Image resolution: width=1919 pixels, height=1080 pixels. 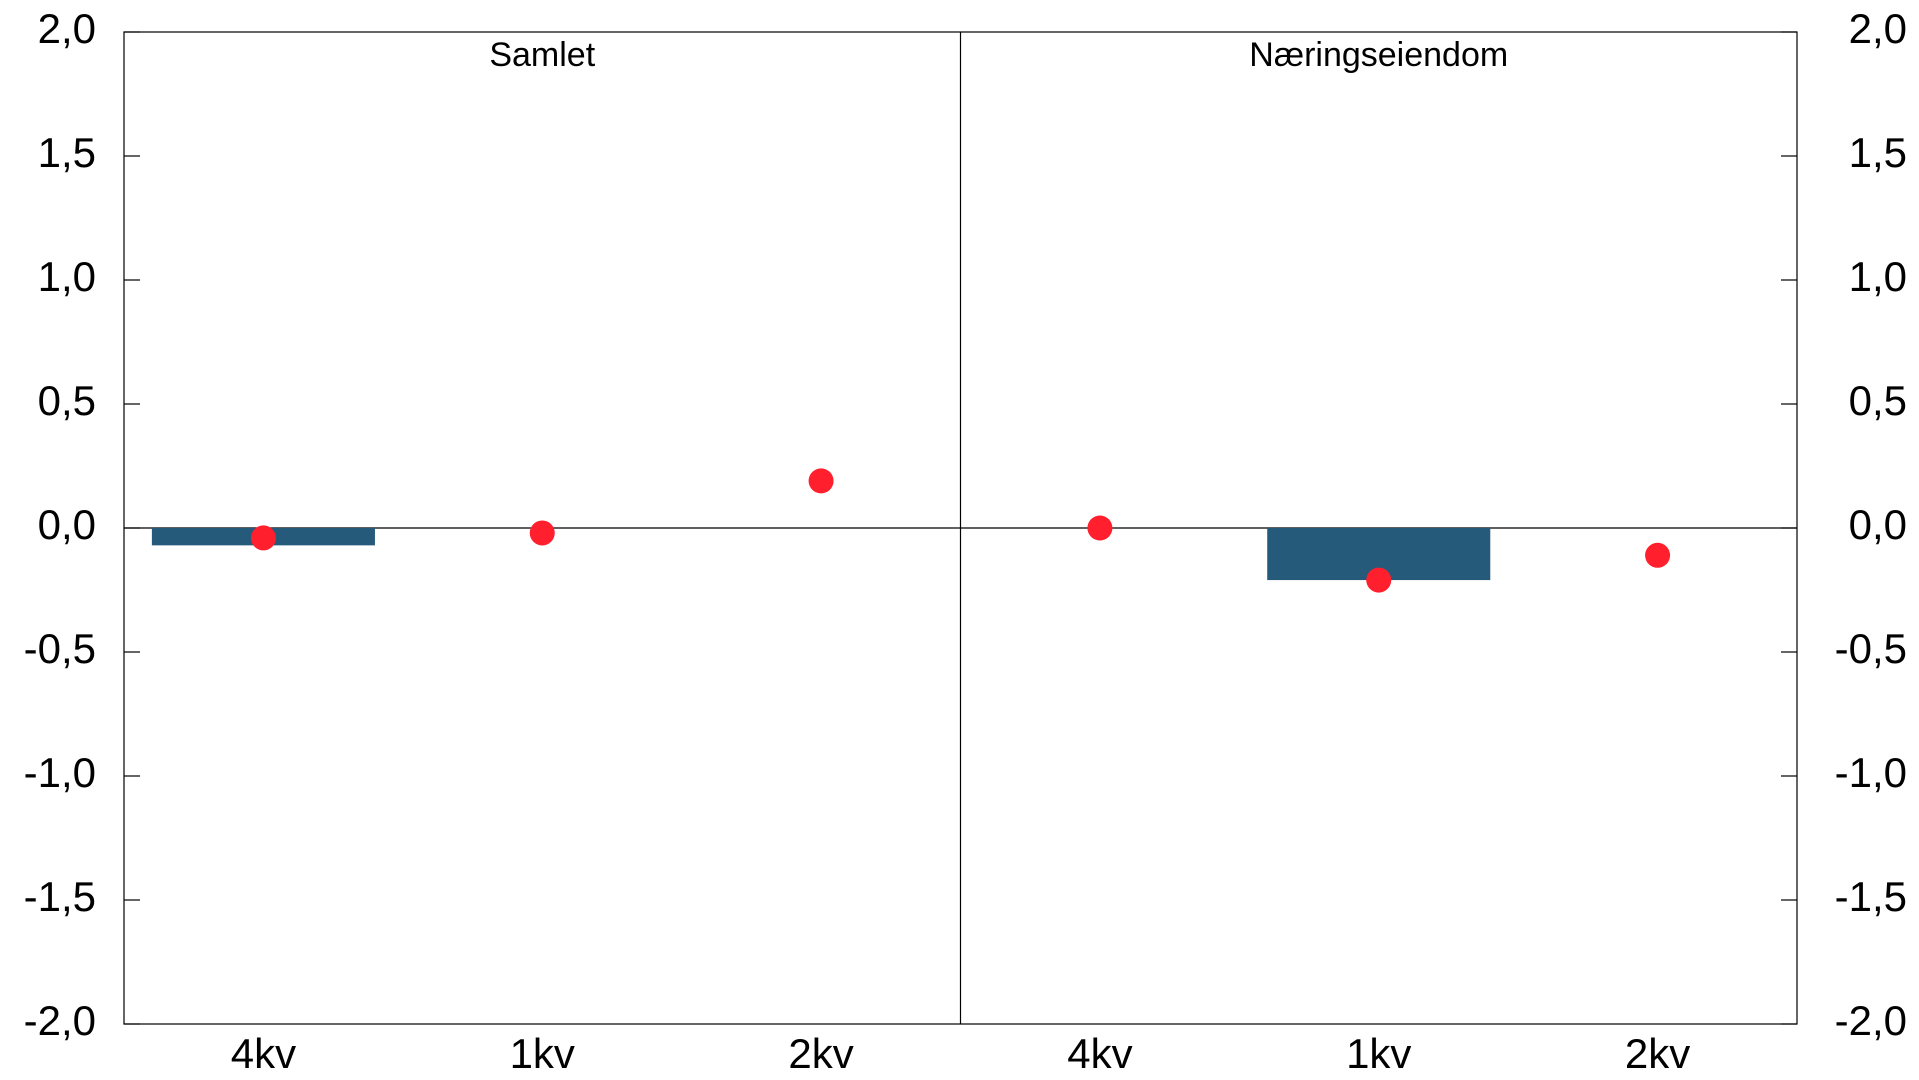 What do you see at coordinates (67, 400) in the screenshot?
I see `y-tick-label: 0,5` at bounding box center [67, 400].